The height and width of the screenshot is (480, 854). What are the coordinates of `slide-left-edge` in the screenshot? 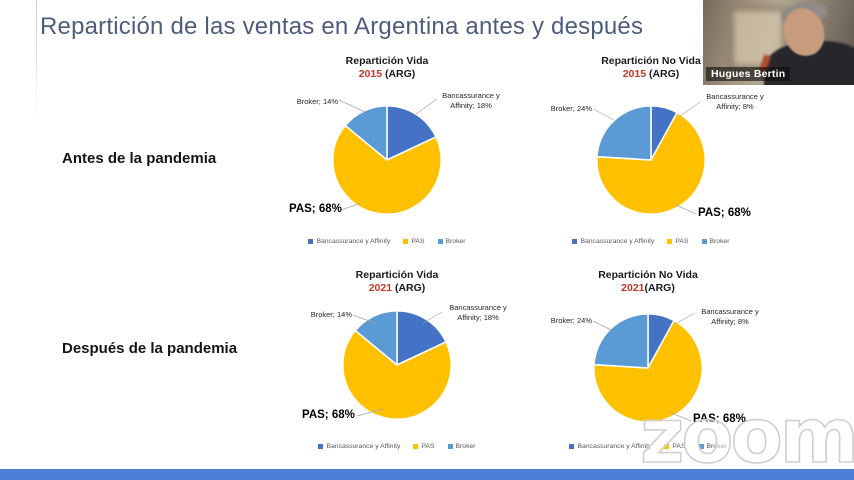 It's located at (36, 60).